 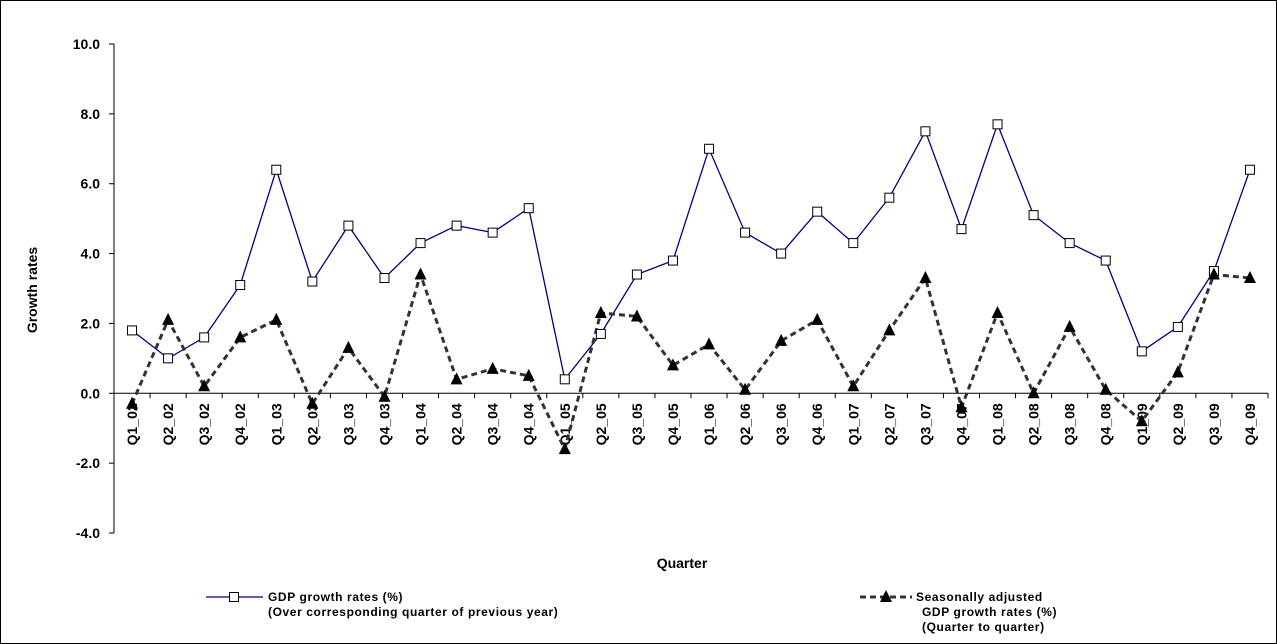 What do you see at coordinates (1106, 424) in the screenshot?
I see `x-tick-label: Q4_08` at bounding box center [1106, 424].